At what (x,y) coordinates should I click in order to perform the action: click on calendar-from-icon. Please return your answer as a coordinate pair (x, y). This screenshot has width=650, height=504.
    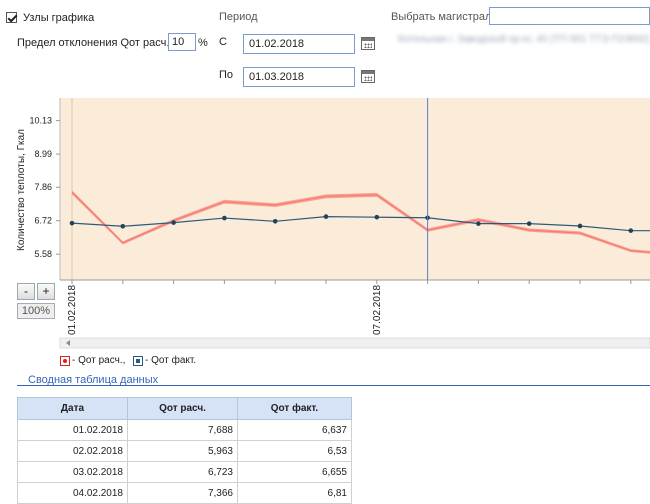
    Looking at the image, I should click on (368, 43).